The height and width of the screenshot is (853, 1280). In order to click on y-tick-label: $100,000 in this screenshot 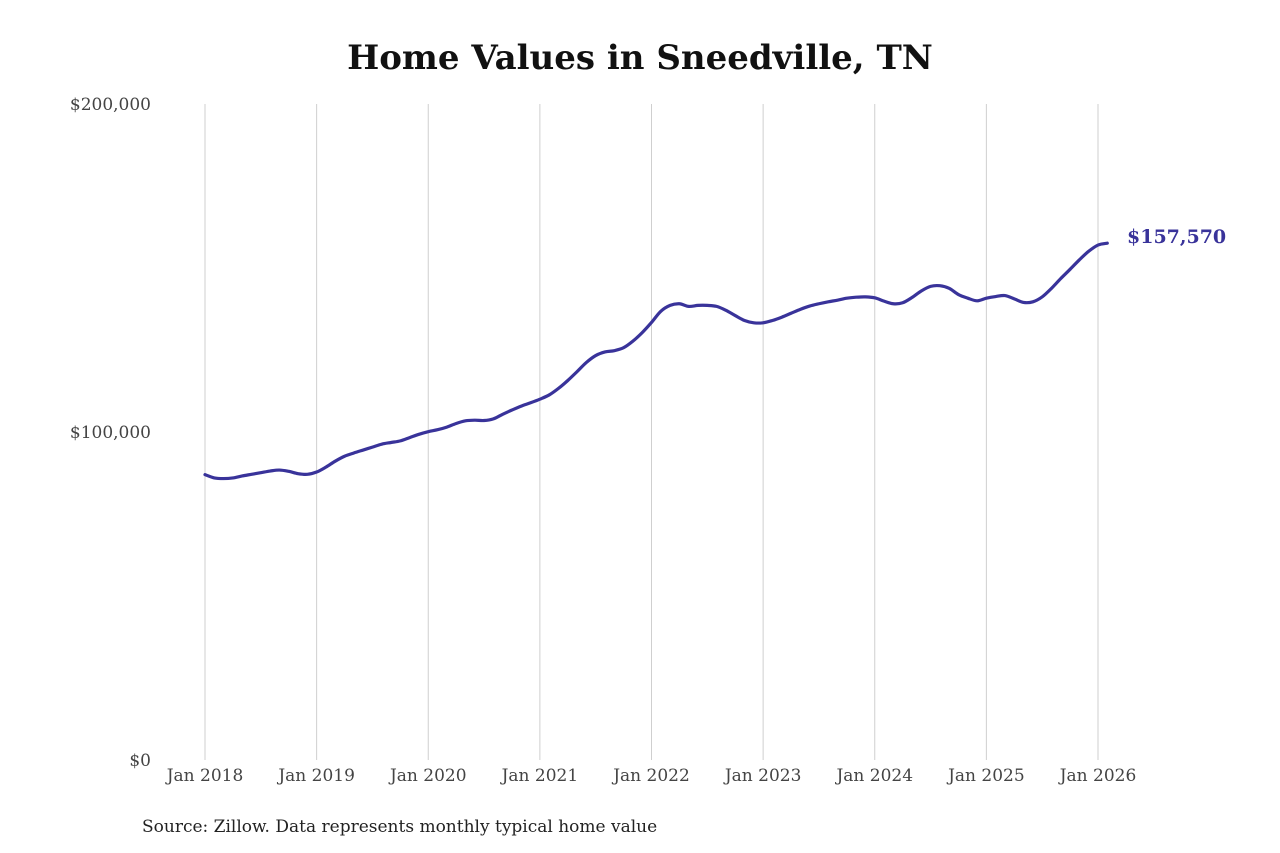, I will do `click(110, 433)`.